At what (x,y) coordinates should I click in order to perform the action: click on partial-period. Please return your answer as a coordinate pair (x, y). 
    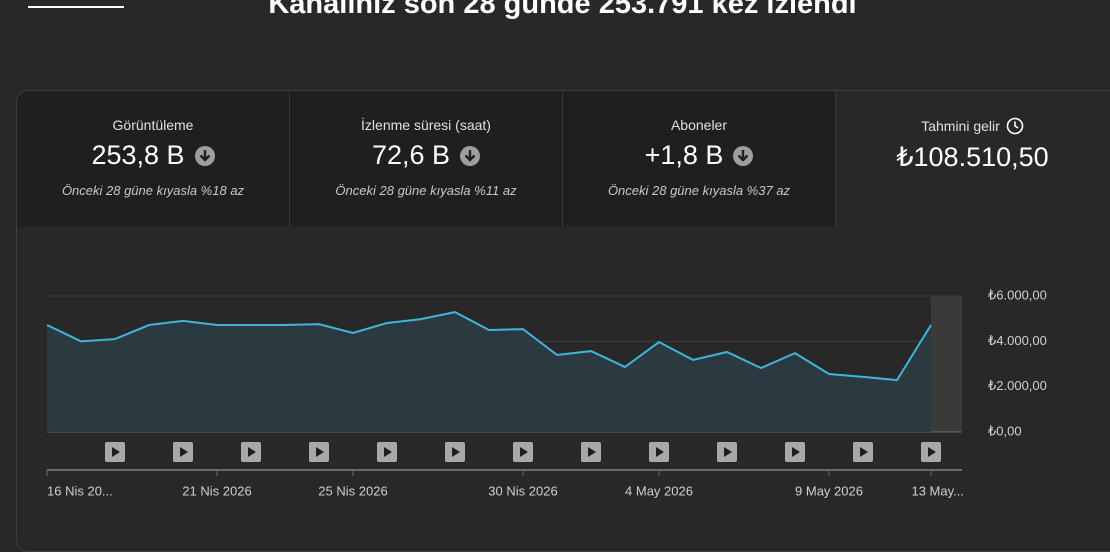
    Looking at the image, I should click on (946, 364).